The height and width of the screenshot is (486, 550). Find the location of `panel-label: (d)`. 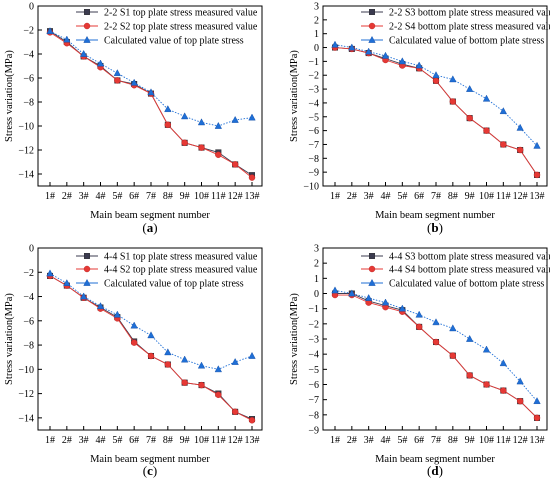

panel-label: (d) is located at coordinates (435, 470).